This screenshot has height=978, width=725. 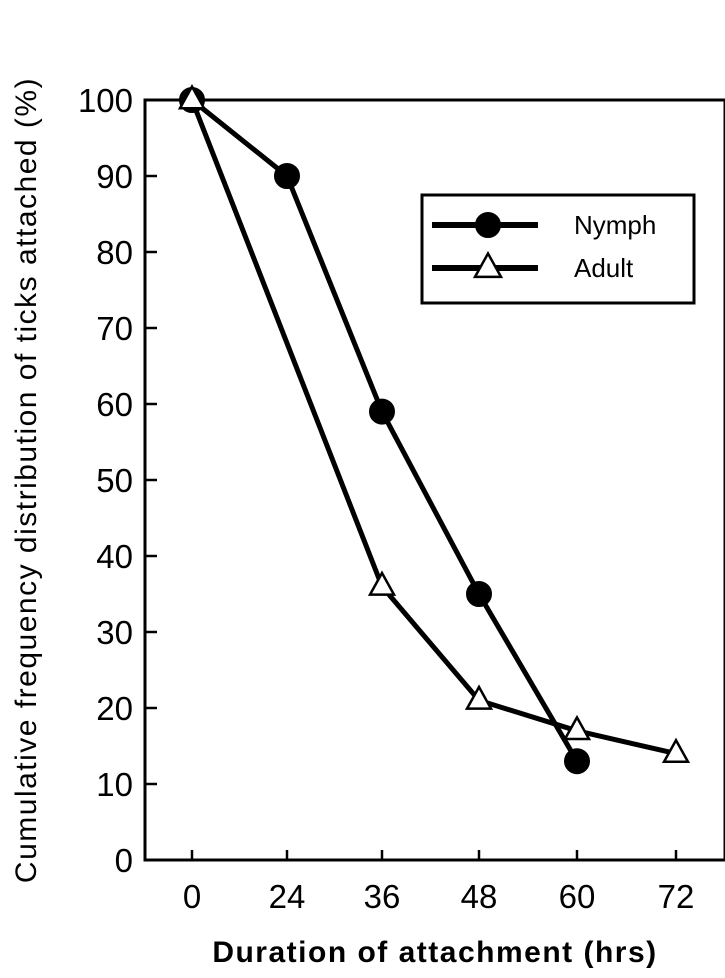 What do you see at coordinates (287, 896) in the screenshot?
I see `x-tick-label: 24` at bounding box center [287, 896].